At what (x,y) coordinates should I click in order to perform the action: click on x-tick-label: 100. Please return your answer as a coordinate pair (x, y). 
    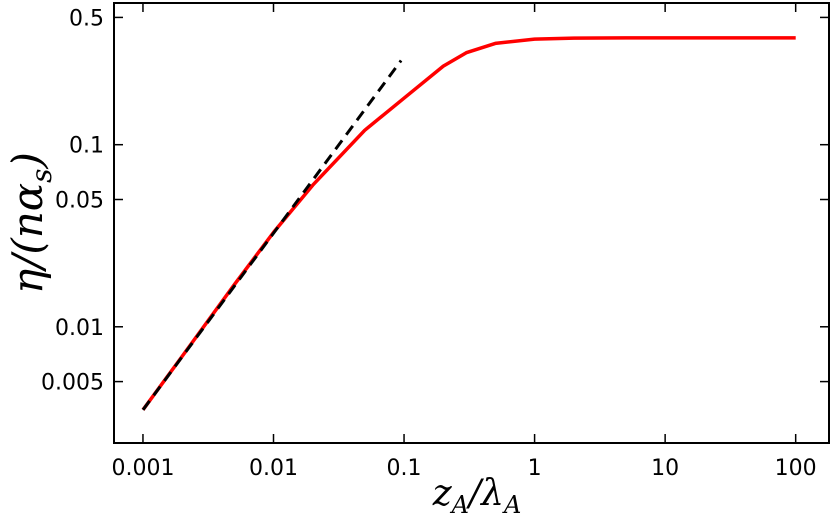
    Looking at the image, I should click on (796, 468).